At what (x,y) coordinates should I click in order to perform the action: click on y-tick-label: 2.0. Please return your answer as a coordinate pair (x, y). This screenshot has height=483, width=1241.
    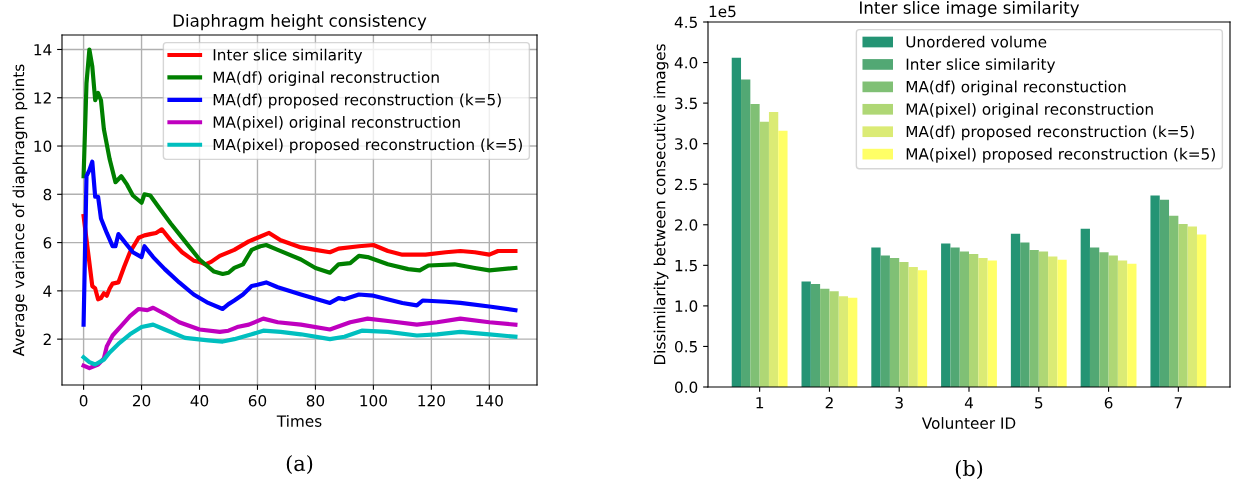
    Looking at the image, I should click on (686, 225).